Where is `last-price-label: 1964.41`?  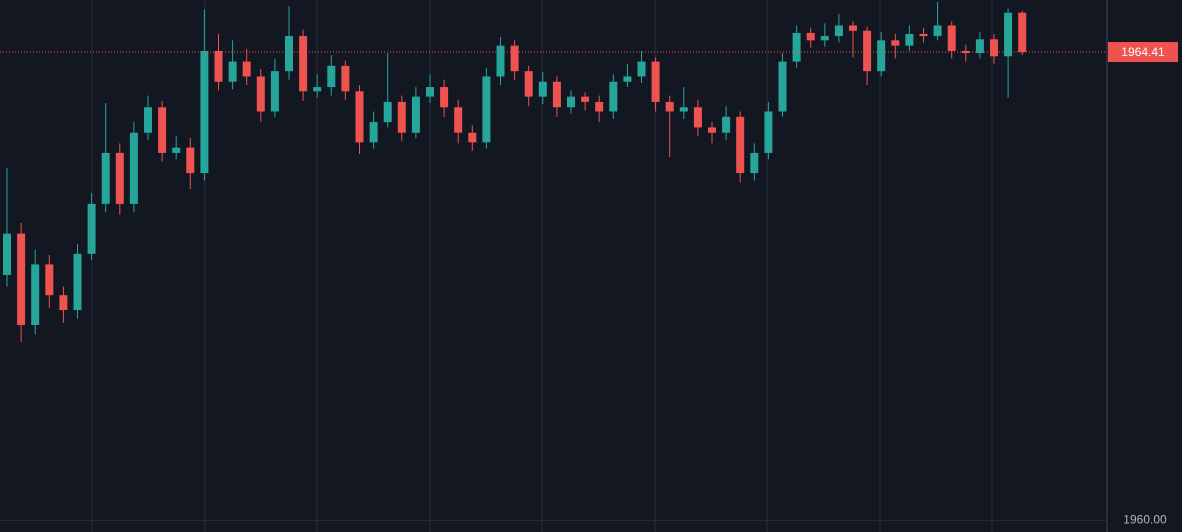
last-price-label: 1964.41 is located at coordinates (1143, 52).